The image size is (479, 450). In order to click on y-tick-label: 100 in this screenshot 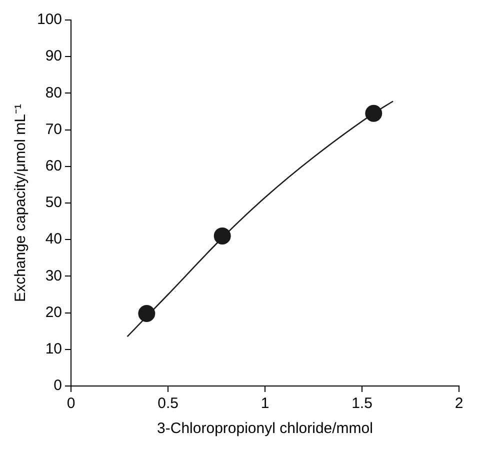, I will do `click(49, 19)`.